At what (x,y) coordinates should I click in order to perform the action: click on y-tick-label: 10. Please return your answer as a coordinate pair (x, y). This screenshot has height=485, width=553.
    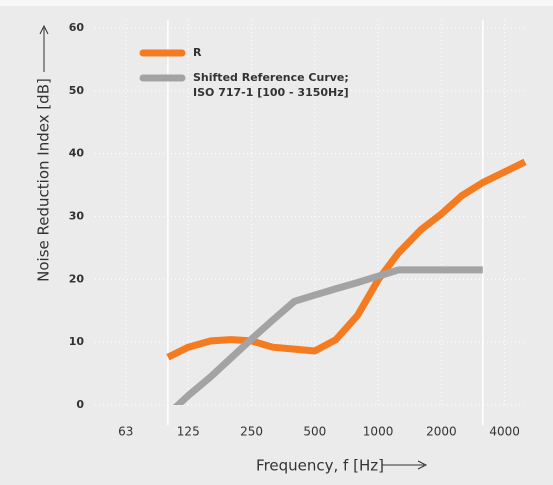
    Looking at the image, I should click on (77, 341).